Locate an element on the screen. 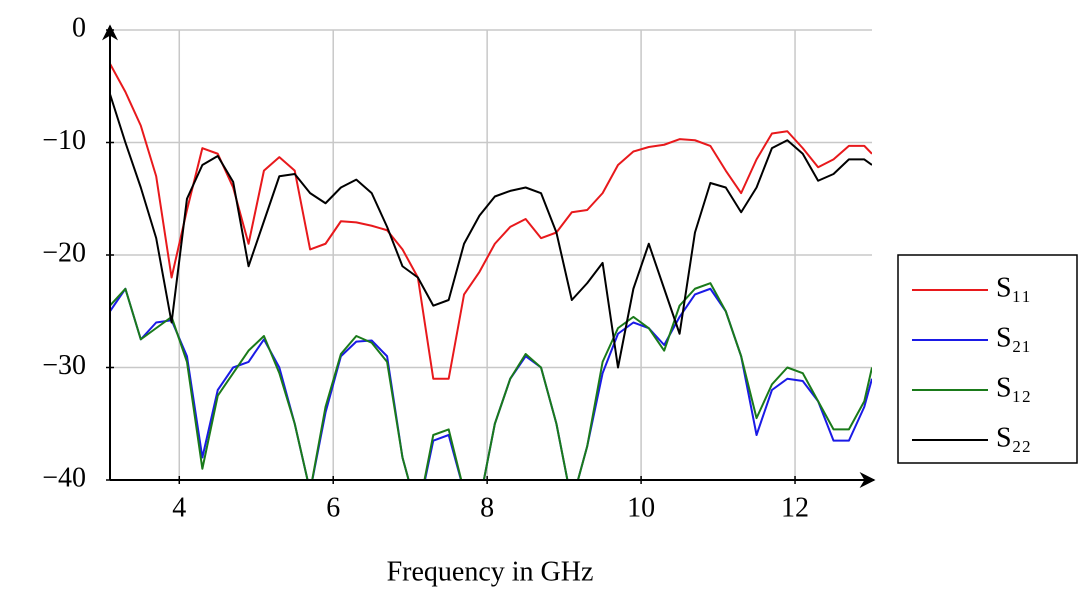  x-tick-label: 8 is located at coordinates (487, 507).